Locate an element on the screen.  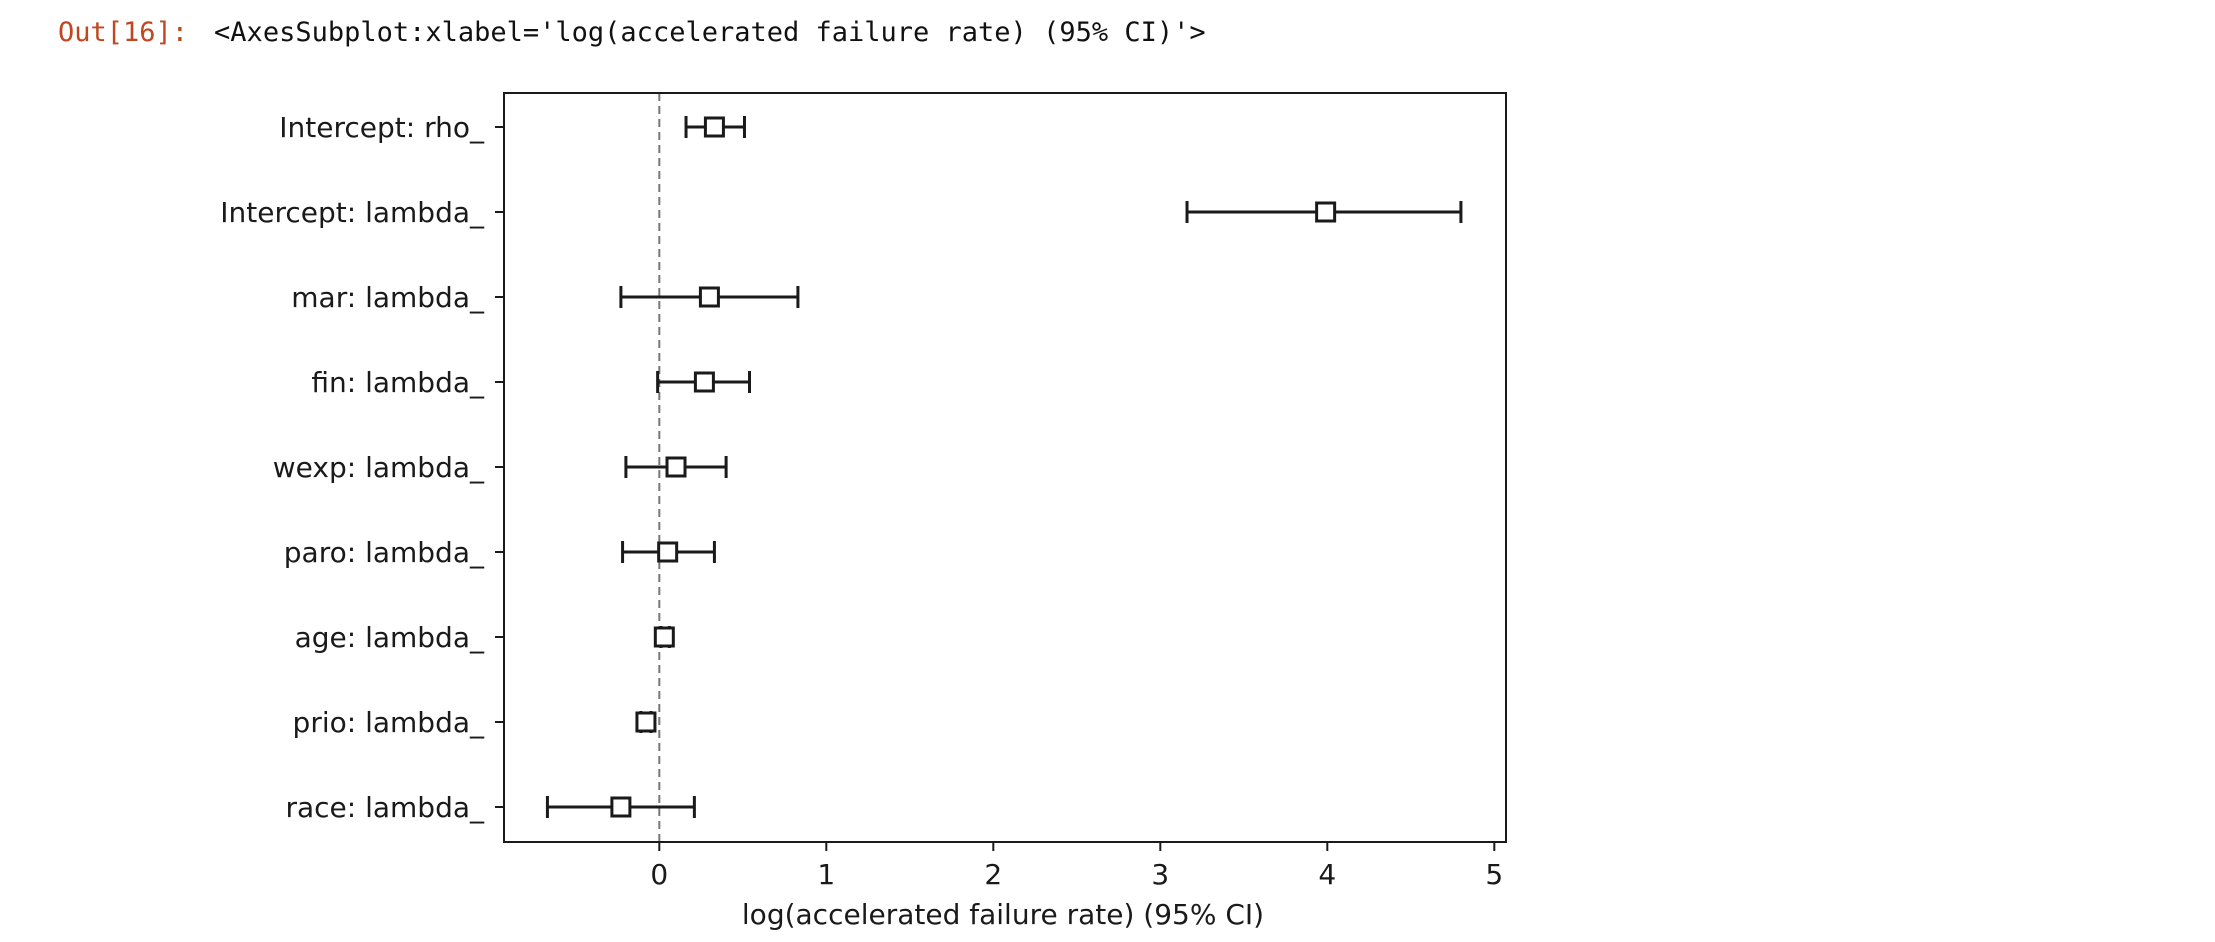
x-tick-label: 3 is located at coordinates (1160, 874).